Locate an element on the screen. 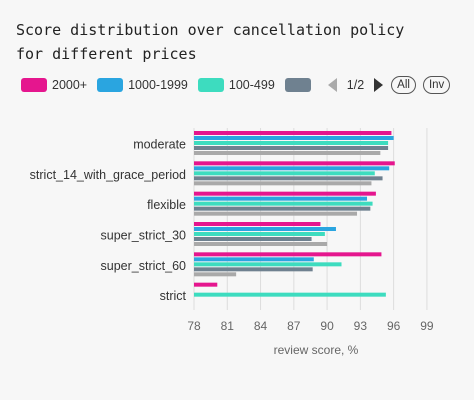 The width and height of the screenshot is (474, 400). x-tick-label: 81 is located at coordinates (228, 326).